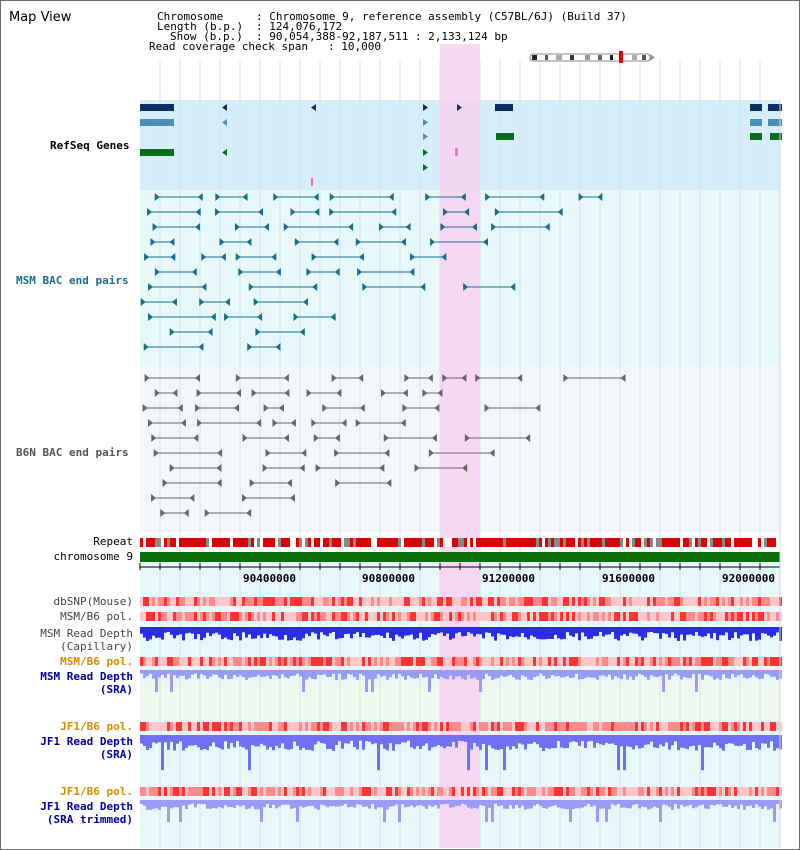  Describe the element at coordinates (90, 145) in the screenshot. I see `track-label-refseq: RefSeq Genes` at that location.